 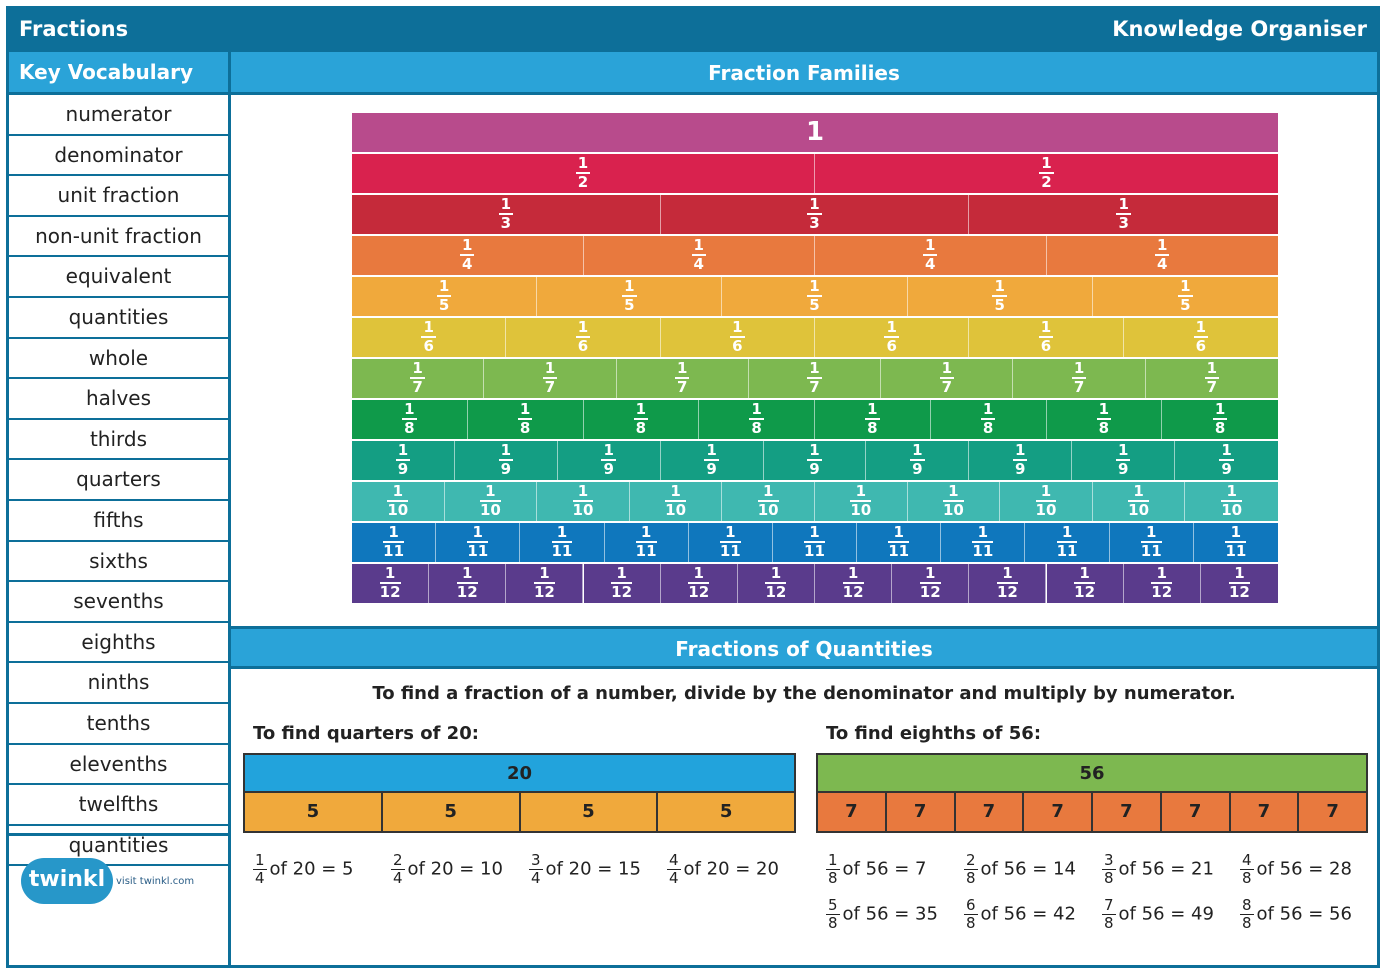 What do you see at coordinates (118, 602) in the screenshot?
I see `vocab-item: sevenths` at bounding box center [118, 602].